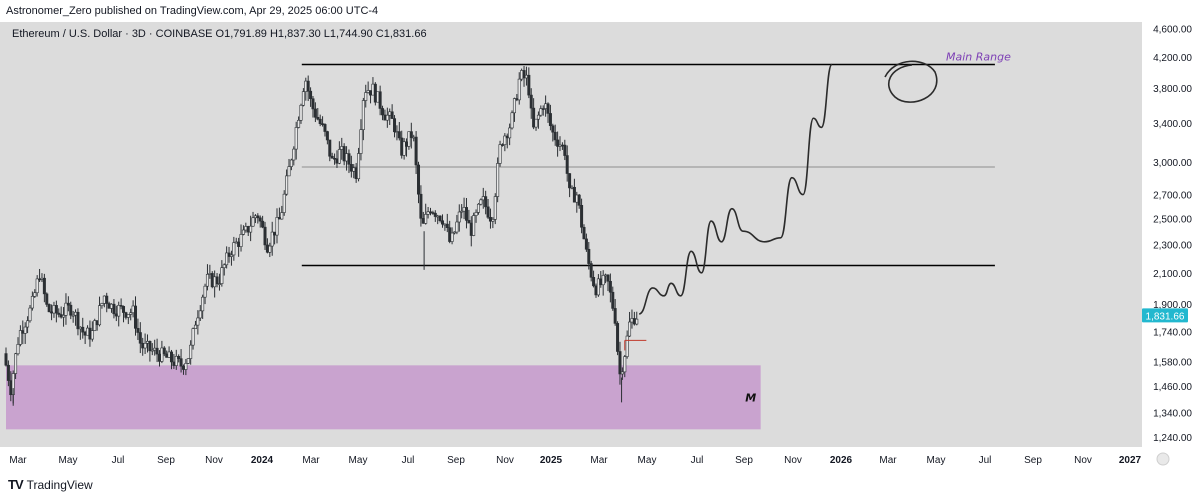  I want to click on time-tick-label: Nov, so click(214, 460).